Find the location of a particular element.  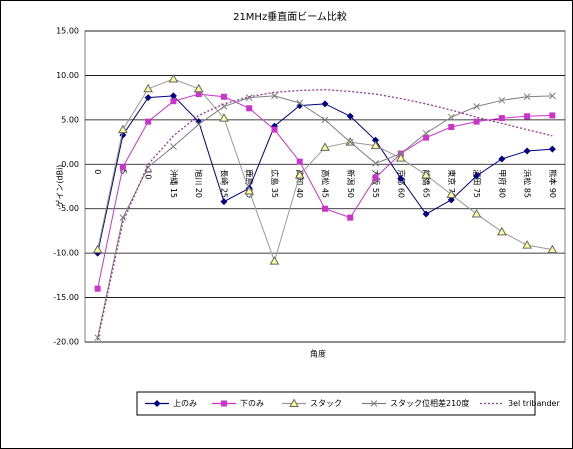

y-tick-label: 15.00 is located at coordinates (67, 31).